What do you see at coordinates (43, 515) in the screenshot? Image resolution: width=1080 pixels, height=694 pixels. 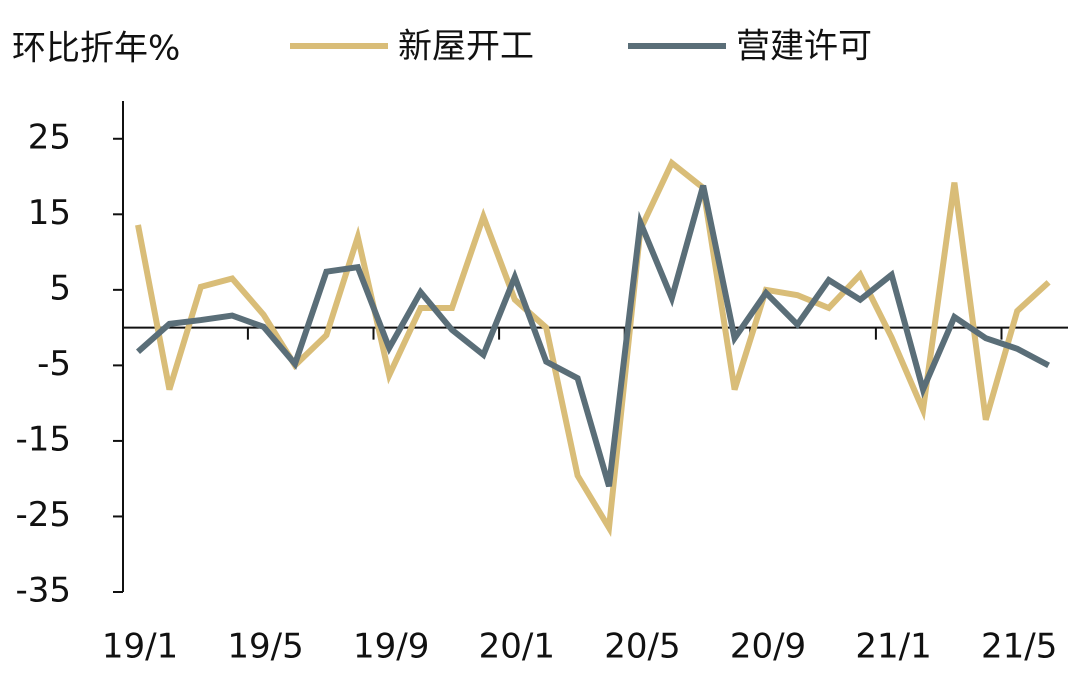 I see `y-tick-label: -25` at bounding box center [43, 515].